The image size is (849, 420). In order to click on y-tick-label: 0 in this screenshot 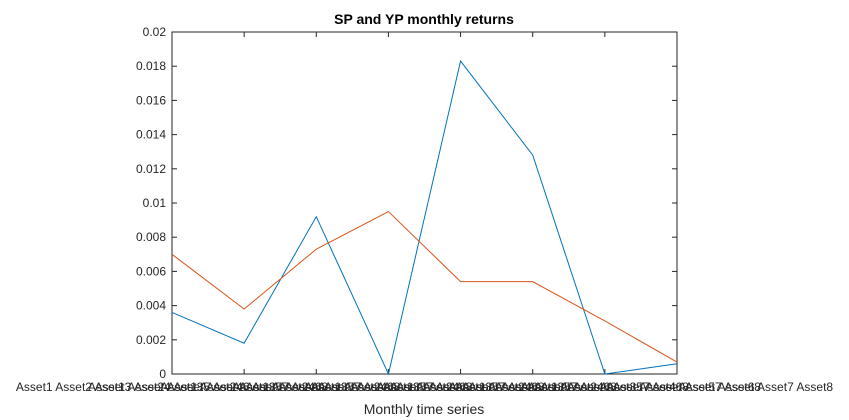, I will do `click(162, 374)`.